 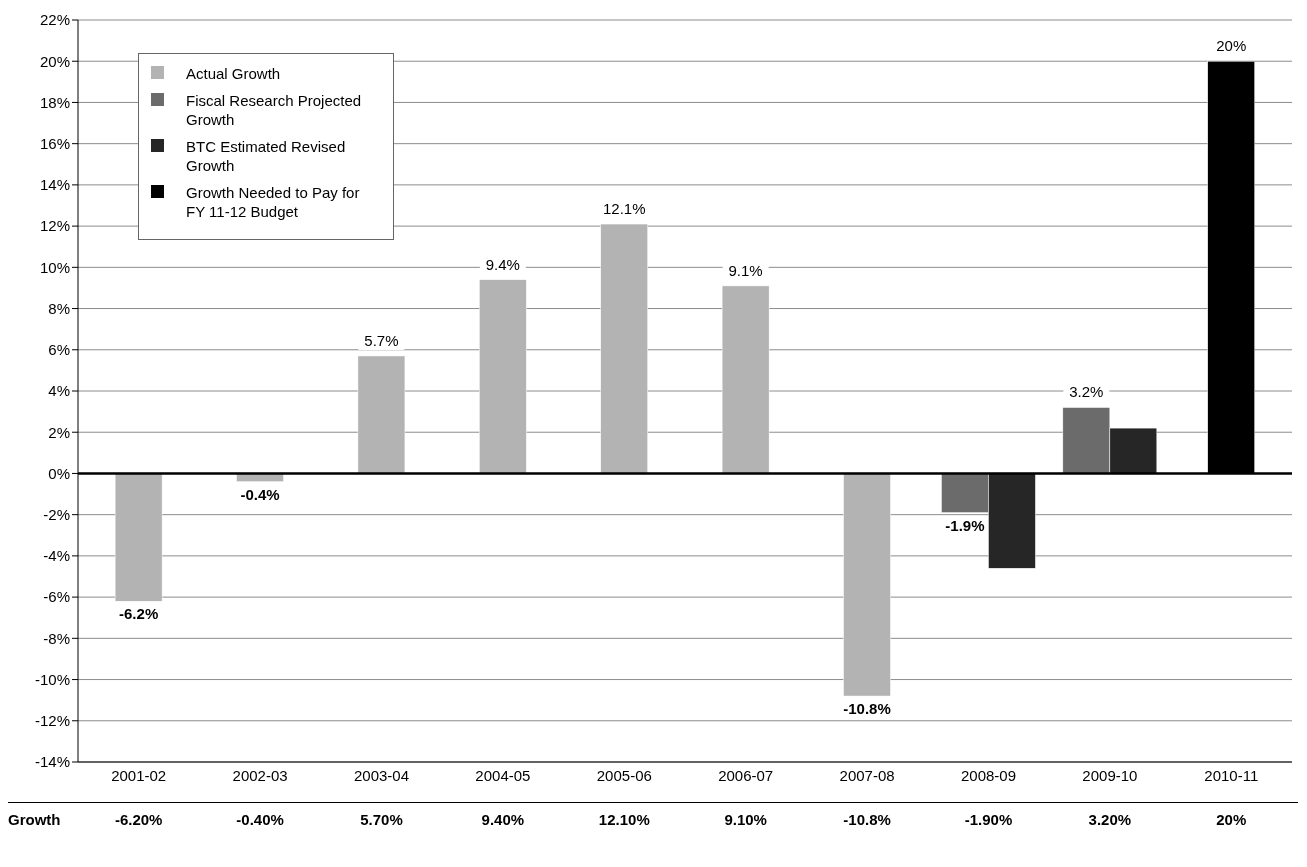 I want to click on data-label: 12.1%, so click(x=624, y=209).